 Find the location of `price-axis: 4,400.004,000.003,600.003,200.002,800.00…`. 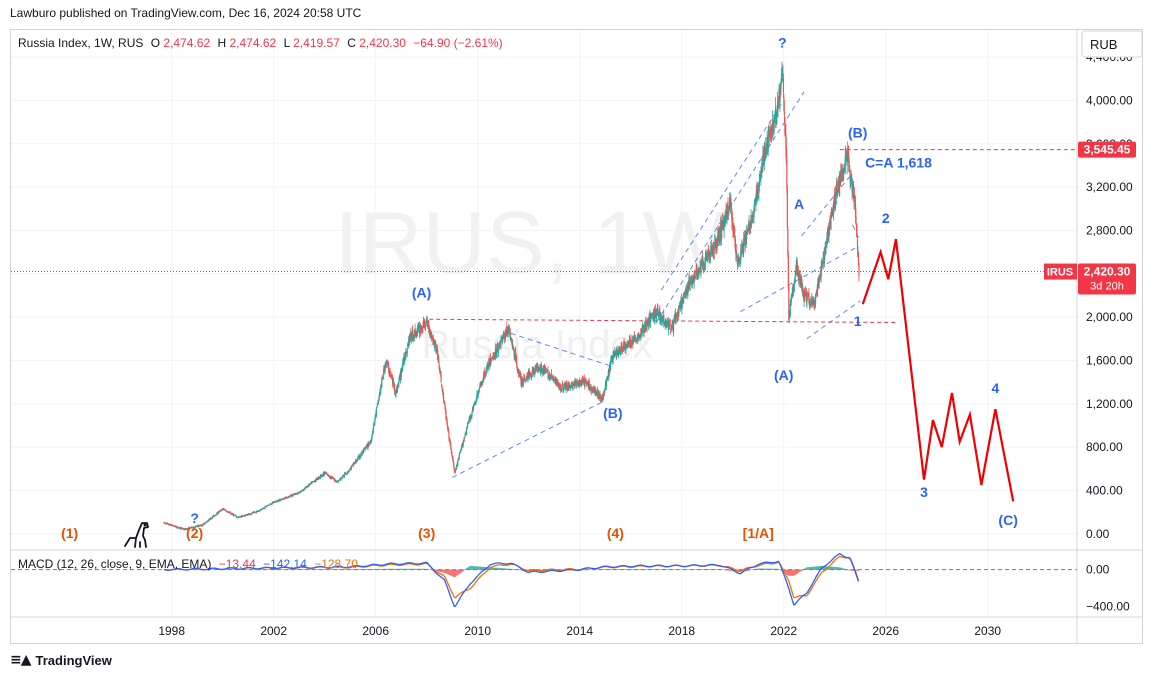

price-axis: 4,400.004,000.003,600.003,200.002,800.00… is located at coordinates (1109, 295).